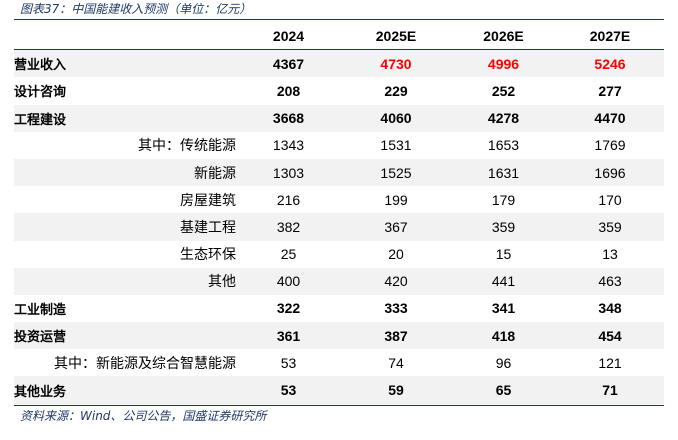 The width and height of the screenshot is (678, 440). I want to click on cell-value: 1696, so click(610, 172).